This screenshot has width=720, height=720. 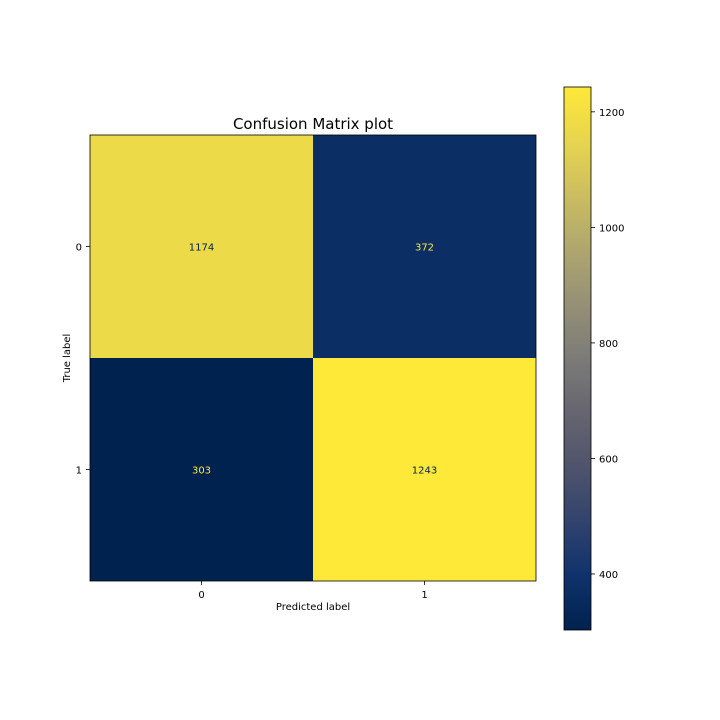 What do you see at coordinates (611, 113) in the screenshot?
I see `colorbar-tick-label: 1200` at bounding box center [611, 113].